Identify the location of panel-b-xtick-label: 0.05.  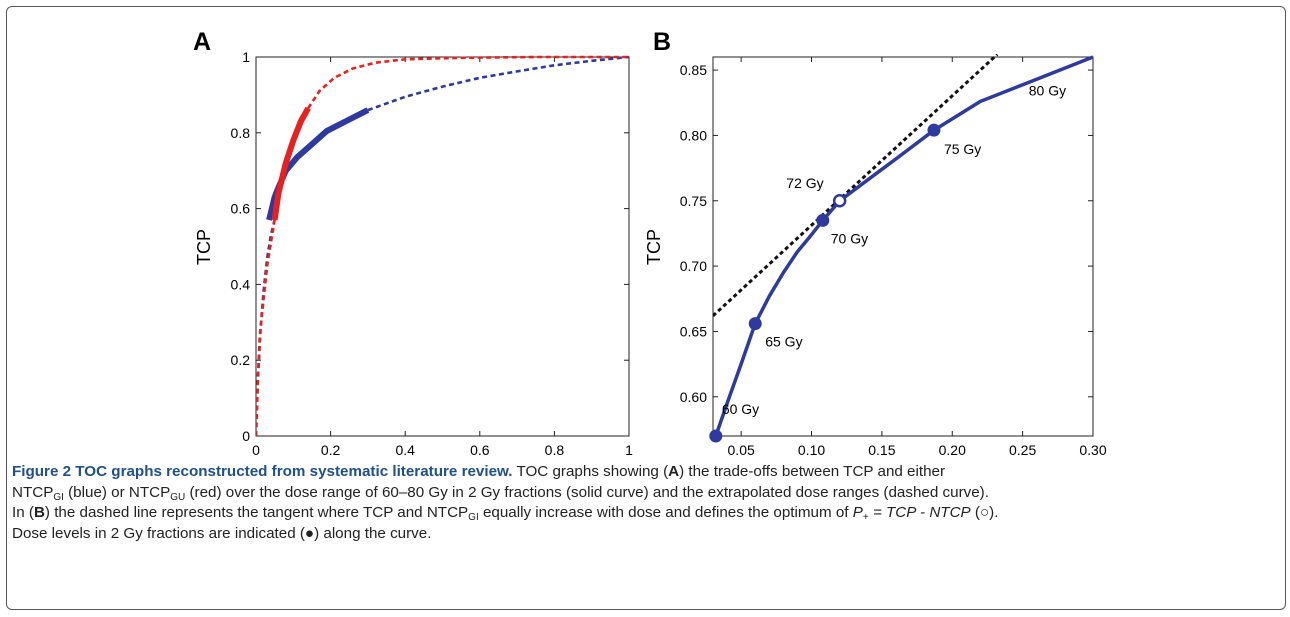
(741, 450).